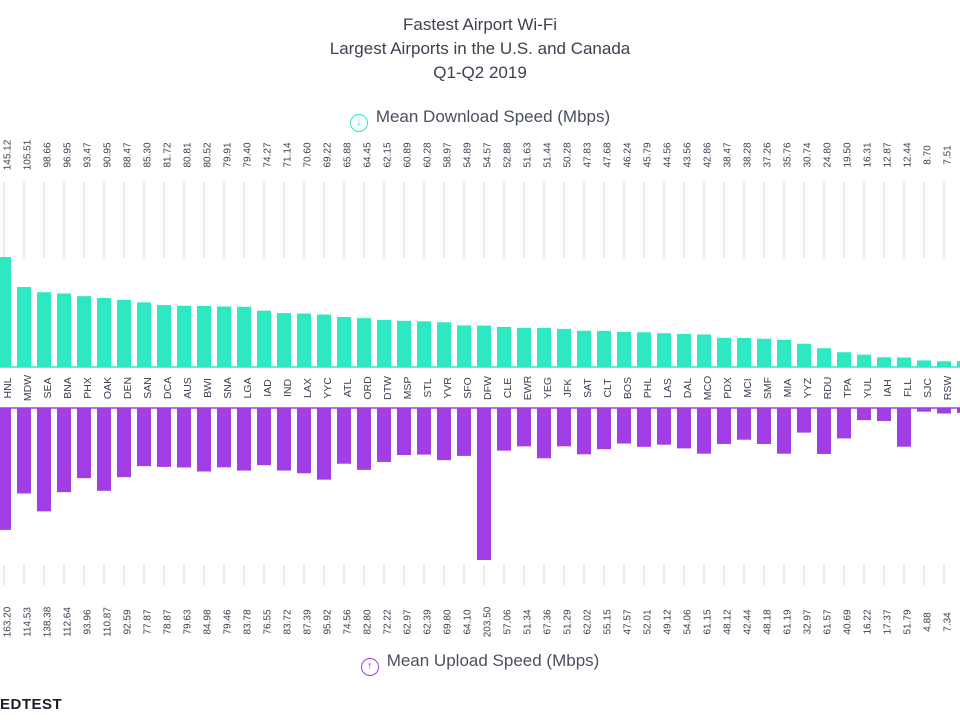  I want to click on download-bar-dfw, so click(484, 346).